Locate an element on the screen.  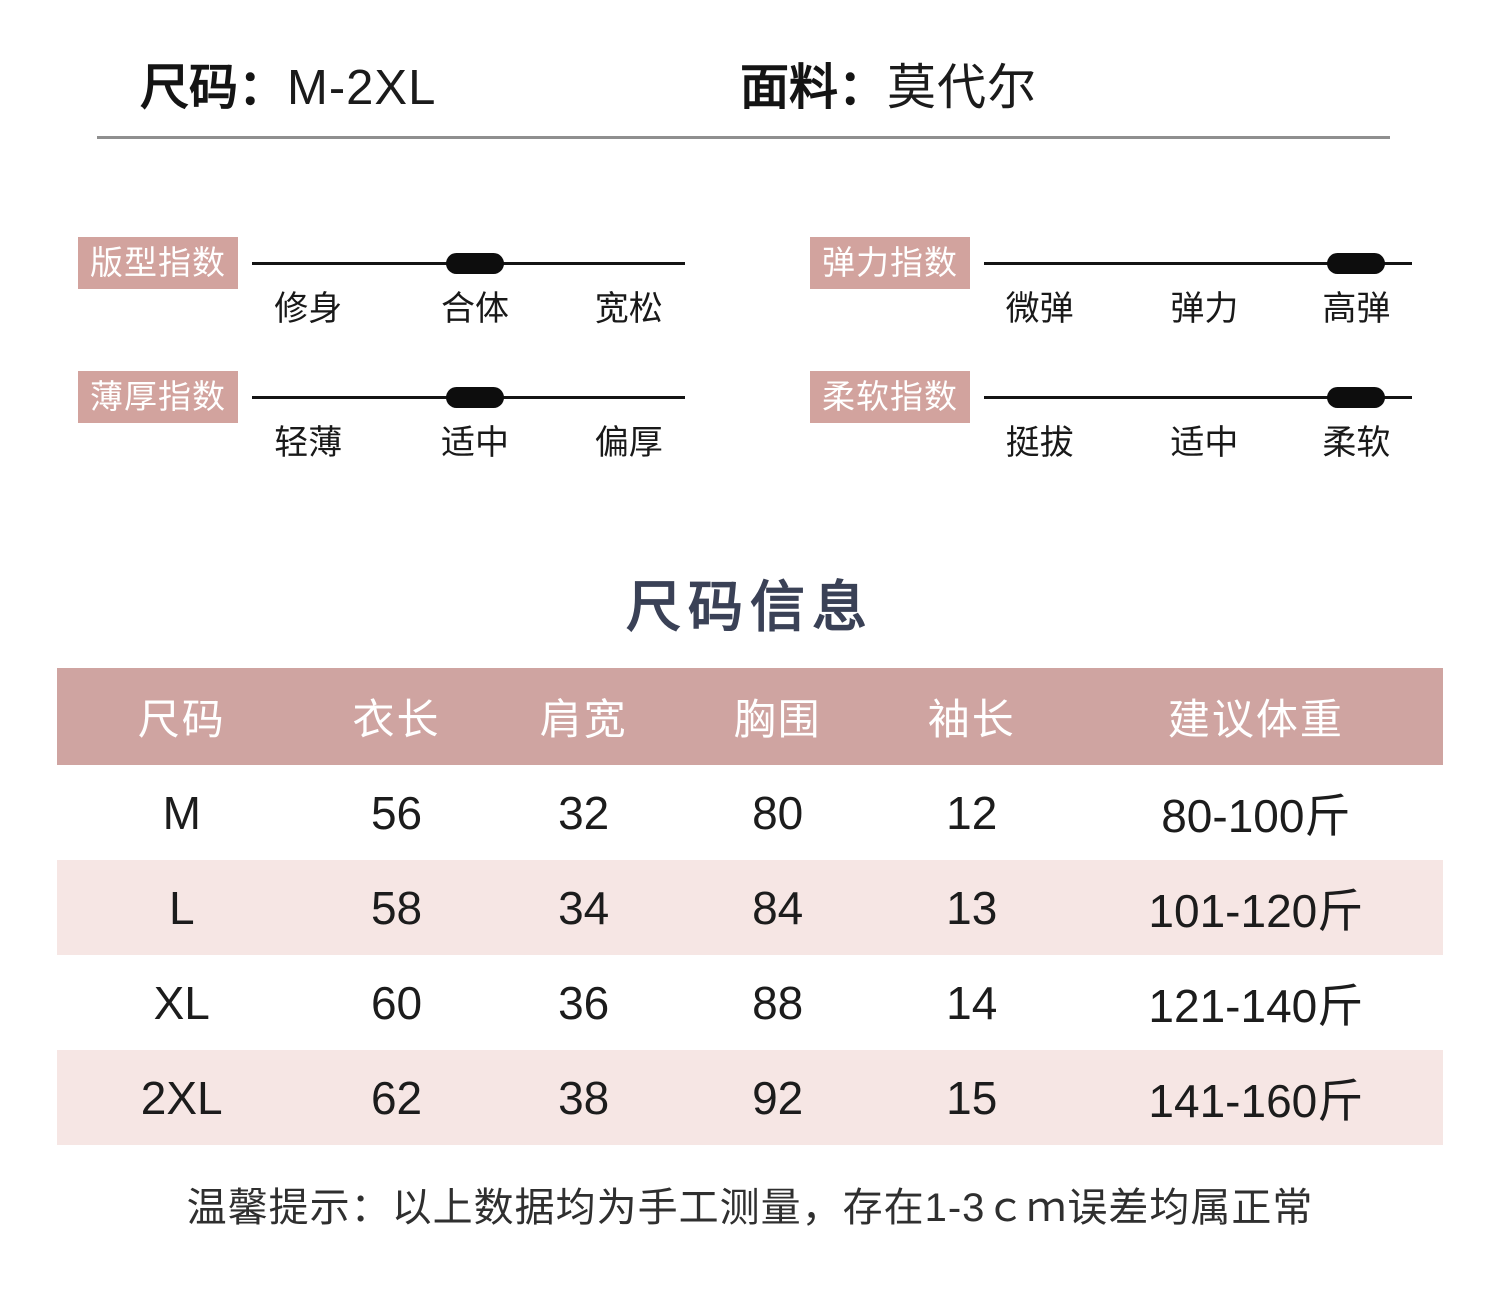
indicator-fit-scale: 修身 合体 宽松 is located at coordinates (468, 282).